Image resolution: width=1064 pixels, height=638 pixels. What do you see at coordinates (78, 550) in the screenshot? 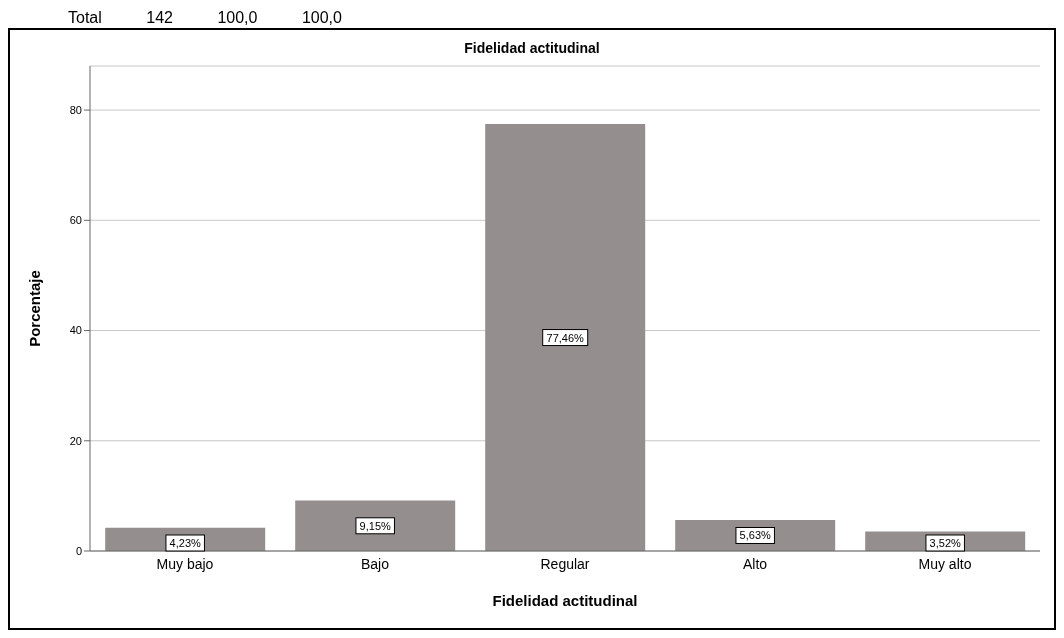
I see `y-tick-label: 0` at bounding box center [78, 550].